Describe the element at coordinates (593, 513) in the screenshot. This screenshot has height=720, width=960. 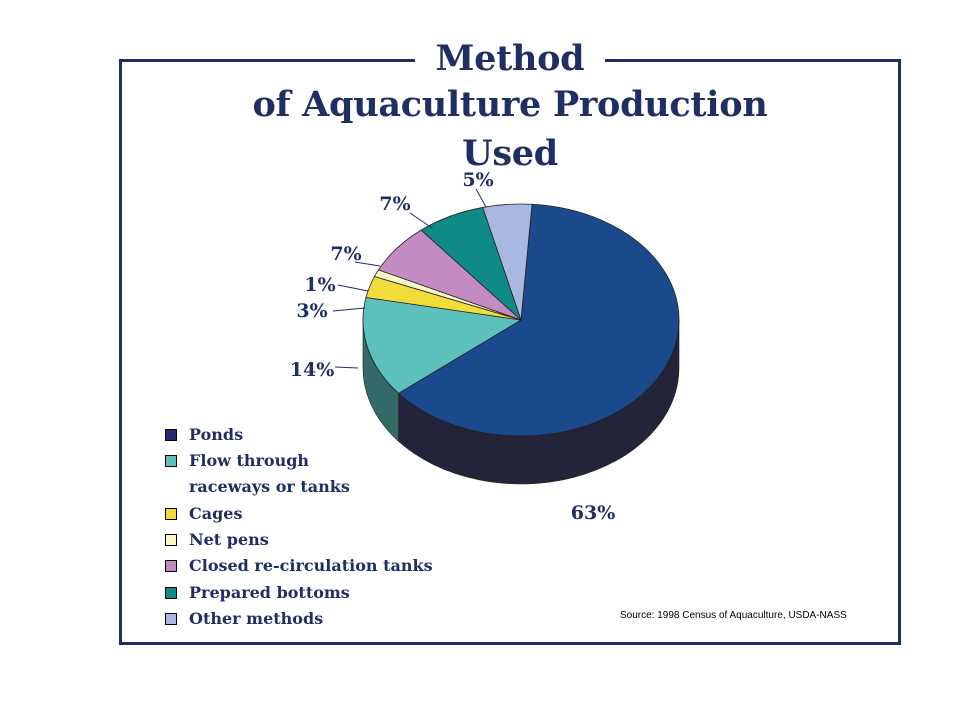
I see `data-label-ponds: 63%` at that location.